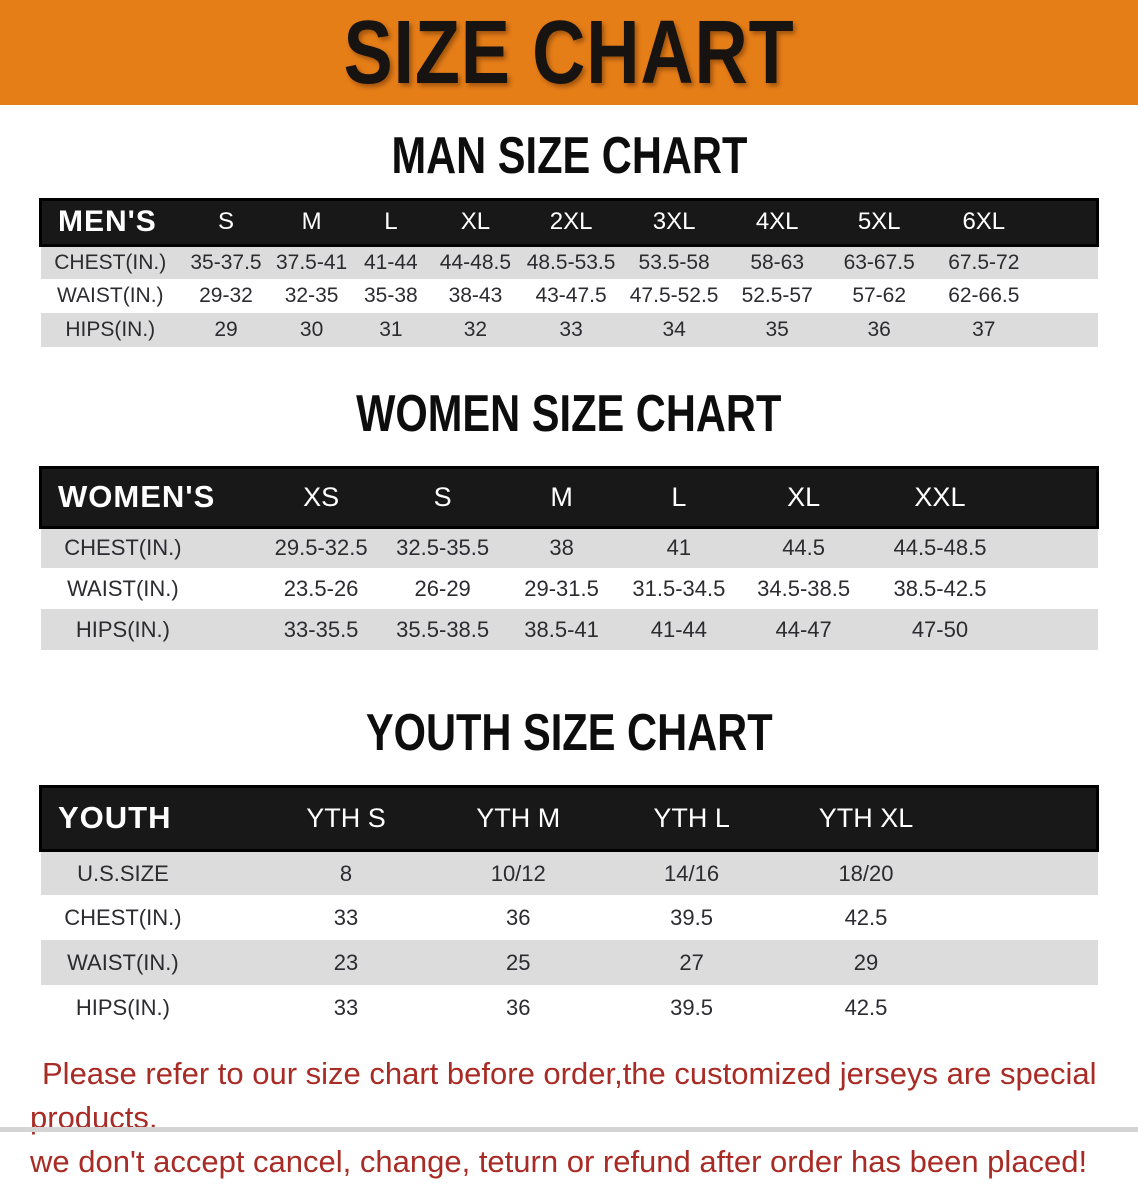  What do you see at coordinates (569, 156) in the screenshot?
I see `men-section-title: MAN SIZE CHART` at bounding box center [569, 156].